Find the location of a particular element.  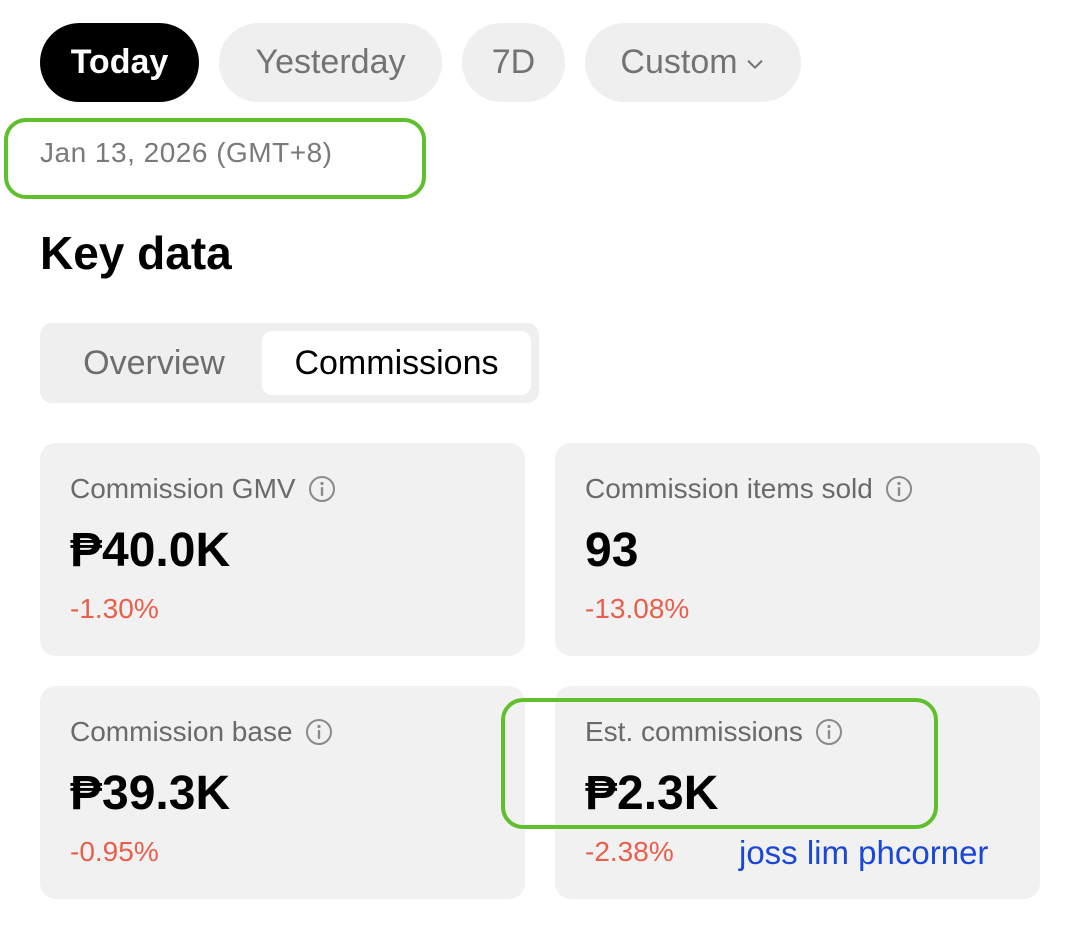

tab-overview-label: Overview is located at coordinates (154, 362).